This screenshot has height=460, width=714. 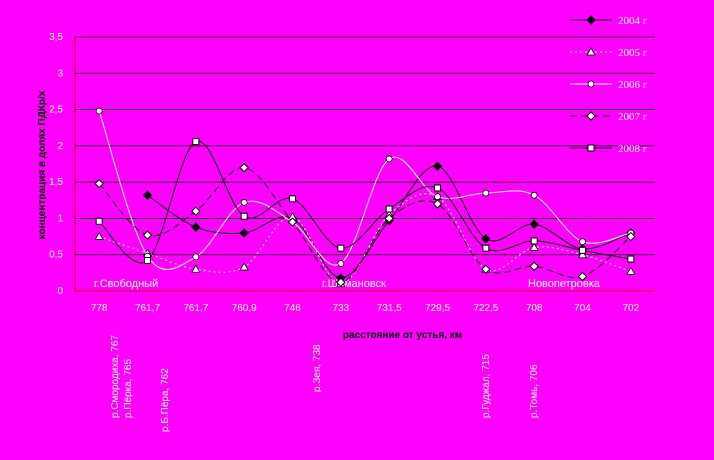 What do you see at coordinates (56, 164) in the screenshot?
I see `y-tick-labels: 0 0,5 1 1,5 2 2,5 3 3,5` at bounding box center [56, 164].